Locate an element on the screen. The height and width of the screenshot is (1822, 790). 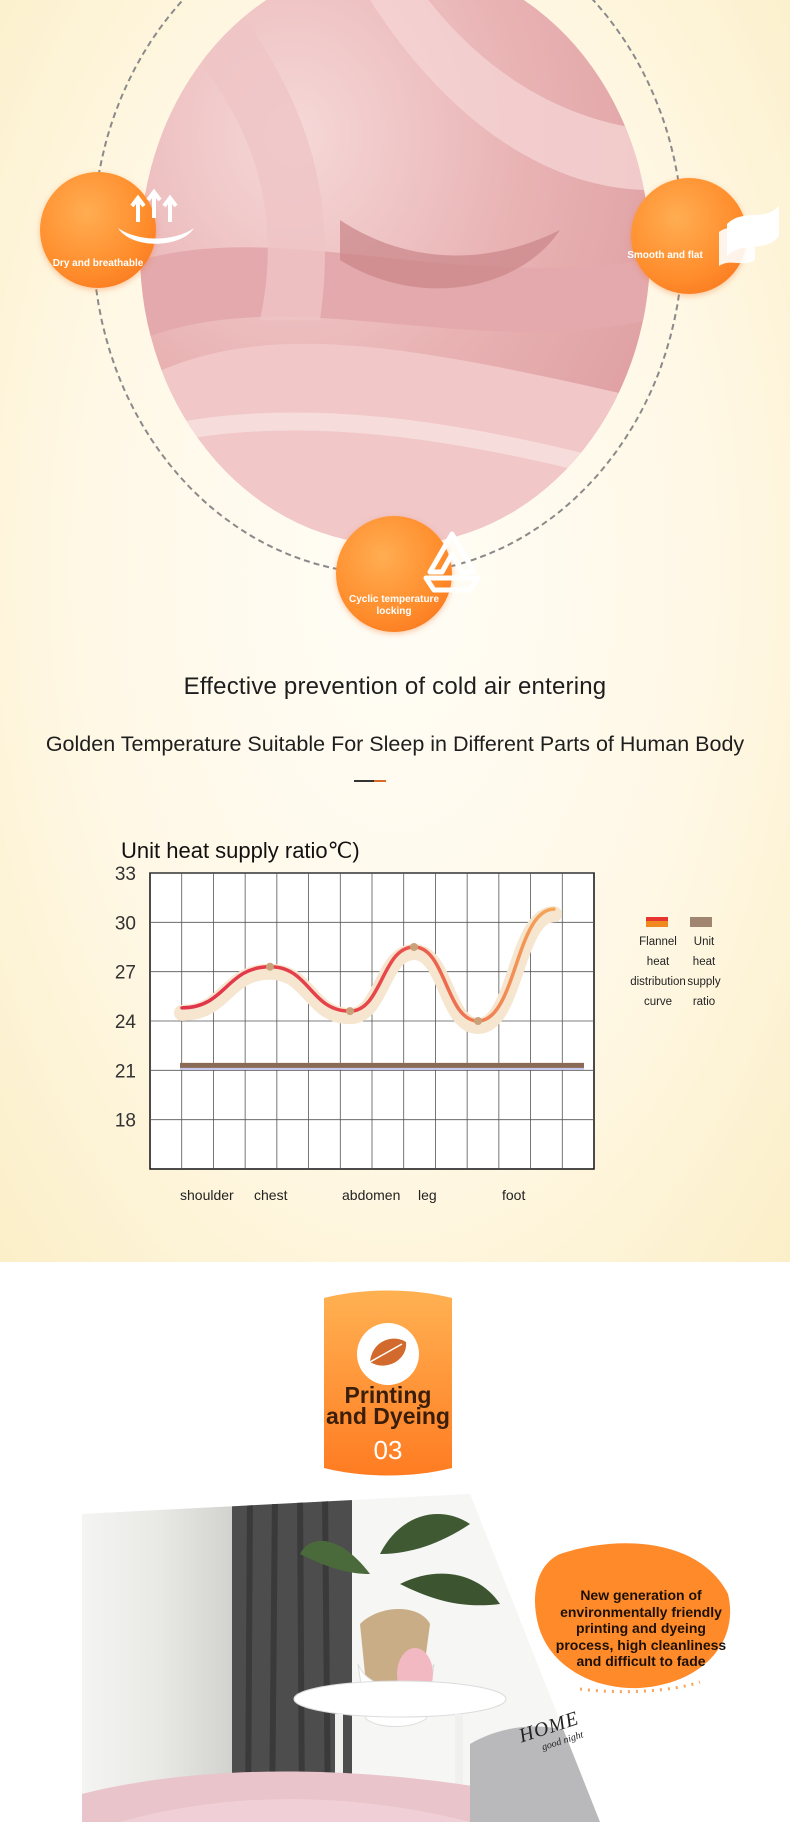
y-tick-label: 27 is located at coordinates (125, 973).